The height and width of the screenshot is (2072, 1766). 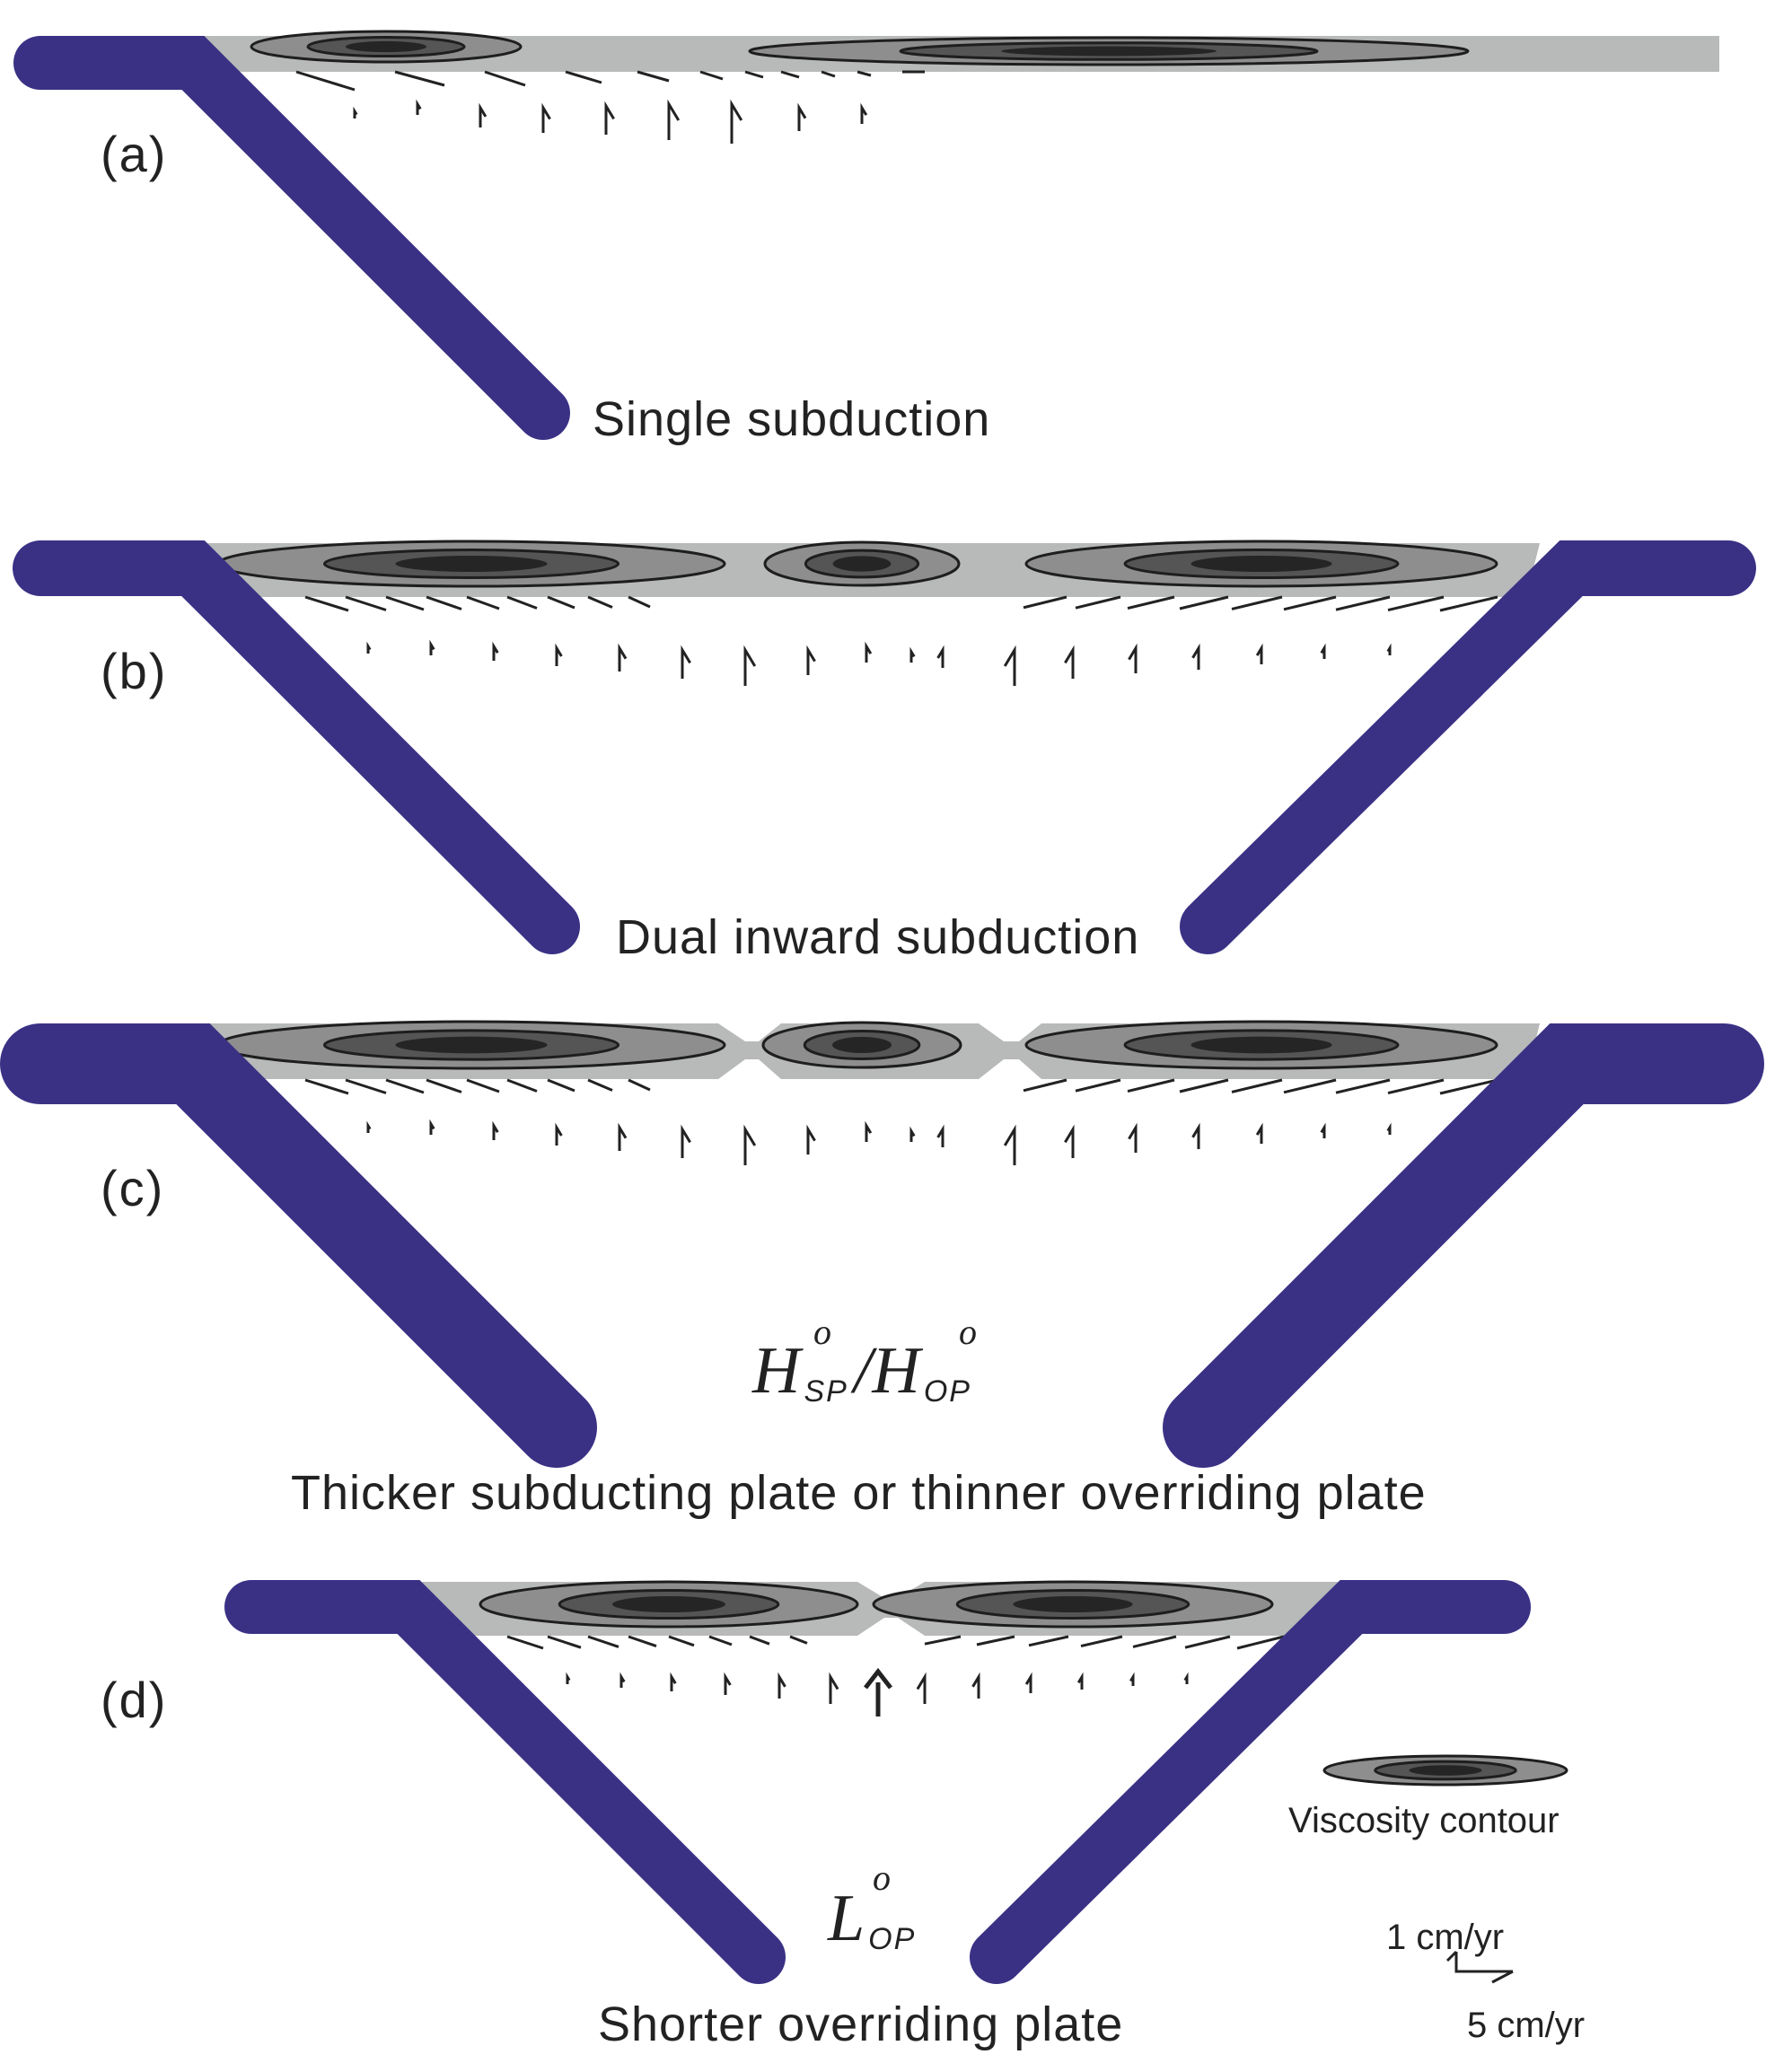 What do you see at coordinates (968, 1332) in the screenshot?
I see `param-sup-2: o` at bounding box center [968, 1332].